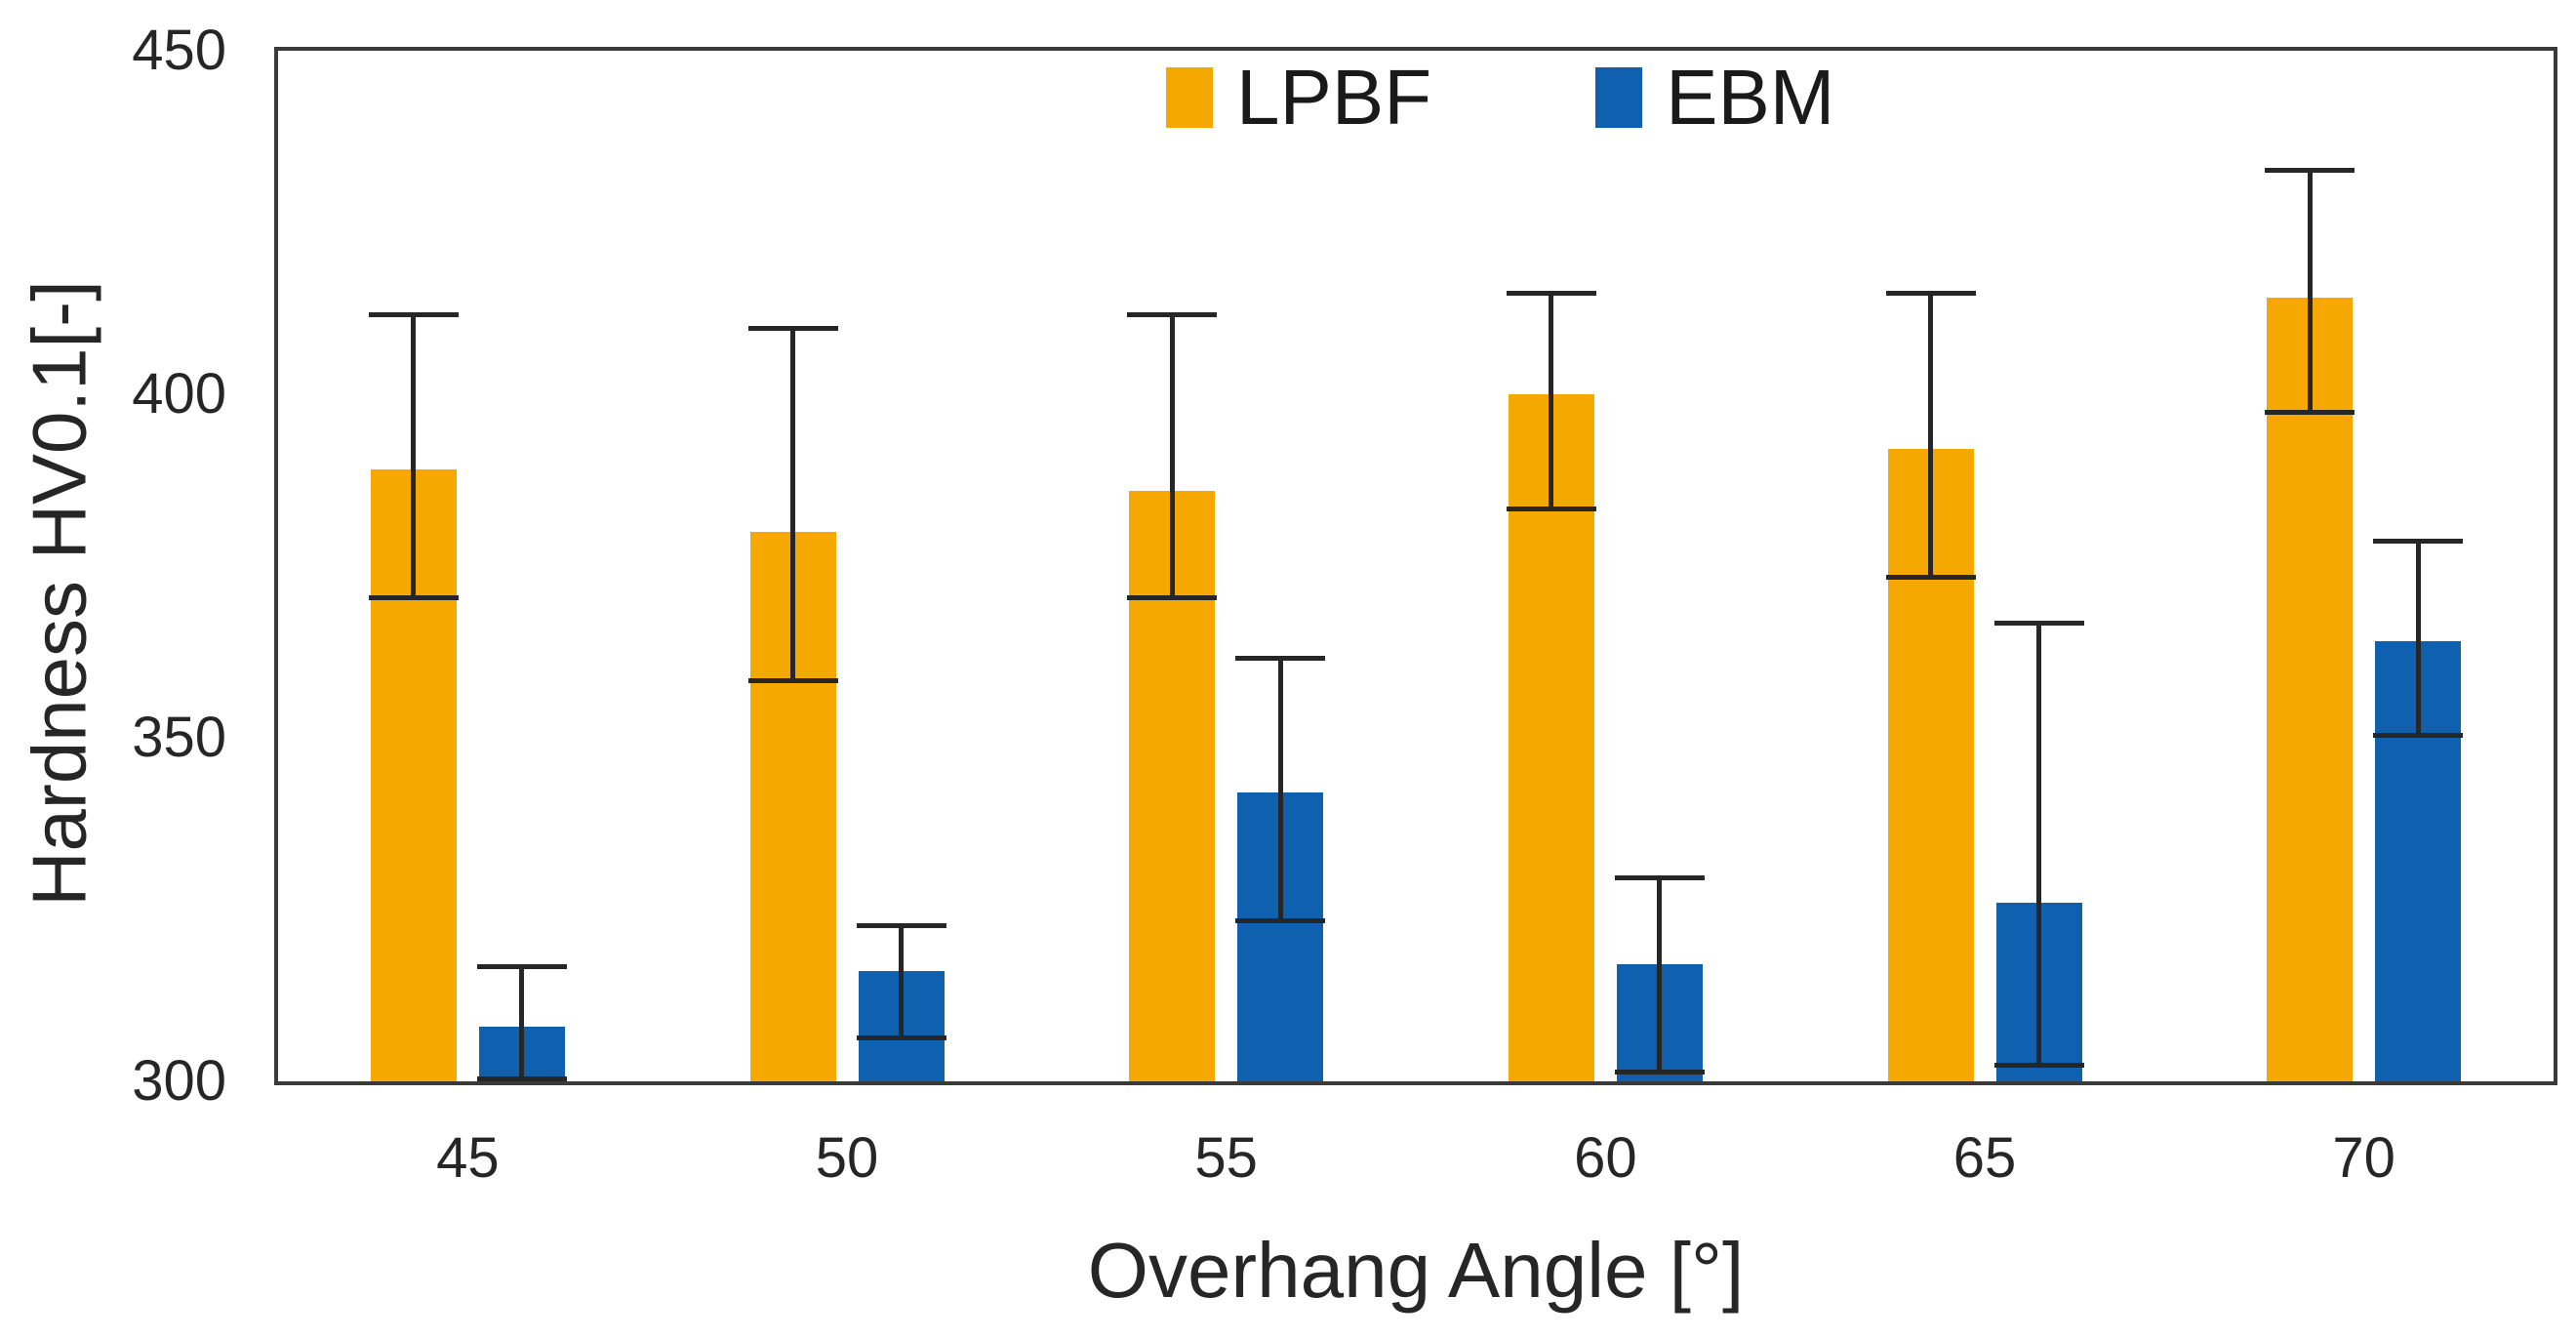 The width and height of the screenshot is (2576, 1338). Describe the element at coordinates (179, 1081) in the screenshot. I see `y-axis-tick-label: 300` at that location.